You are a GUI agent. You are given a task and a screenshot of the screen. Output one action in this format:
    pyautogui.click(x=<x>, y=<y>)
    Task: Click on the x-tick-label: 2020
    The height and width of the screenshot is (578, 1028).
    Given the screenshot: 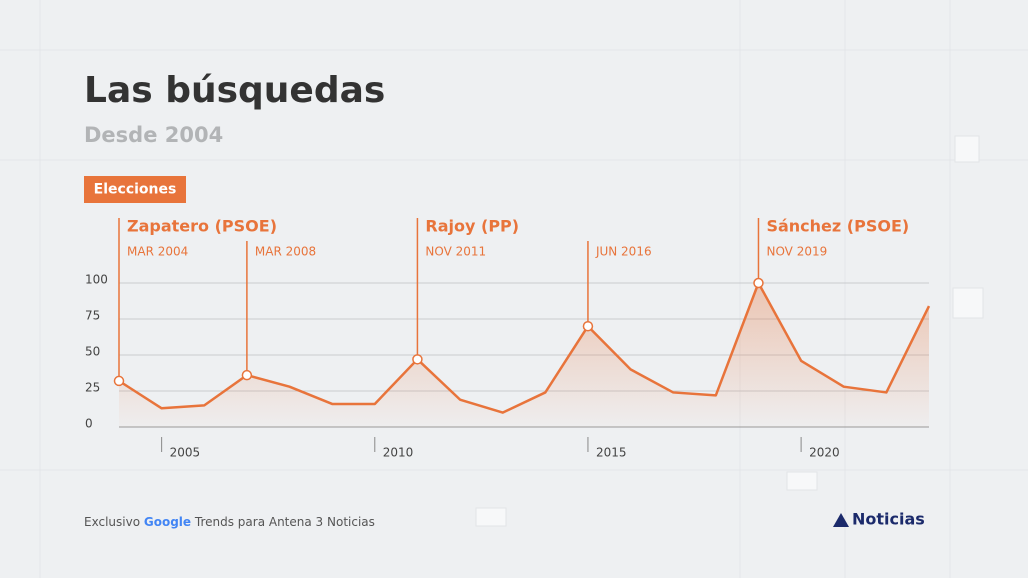 What is the action you would take?
    pyautogui.click(x=824, y=453)
    